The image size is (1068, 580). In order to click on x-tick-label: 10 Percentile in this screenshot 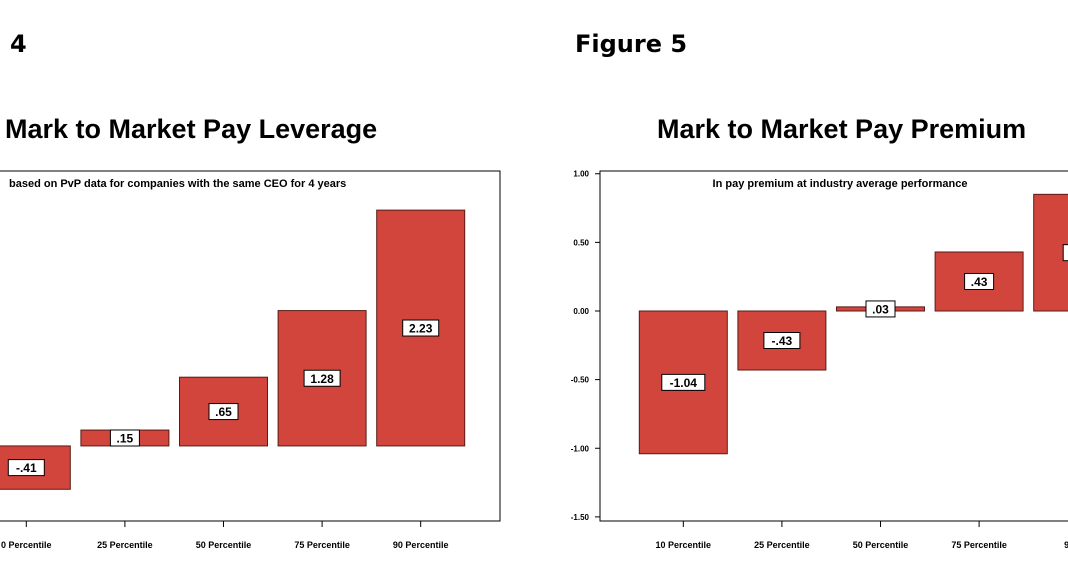, I will do `click(684, 545)`.